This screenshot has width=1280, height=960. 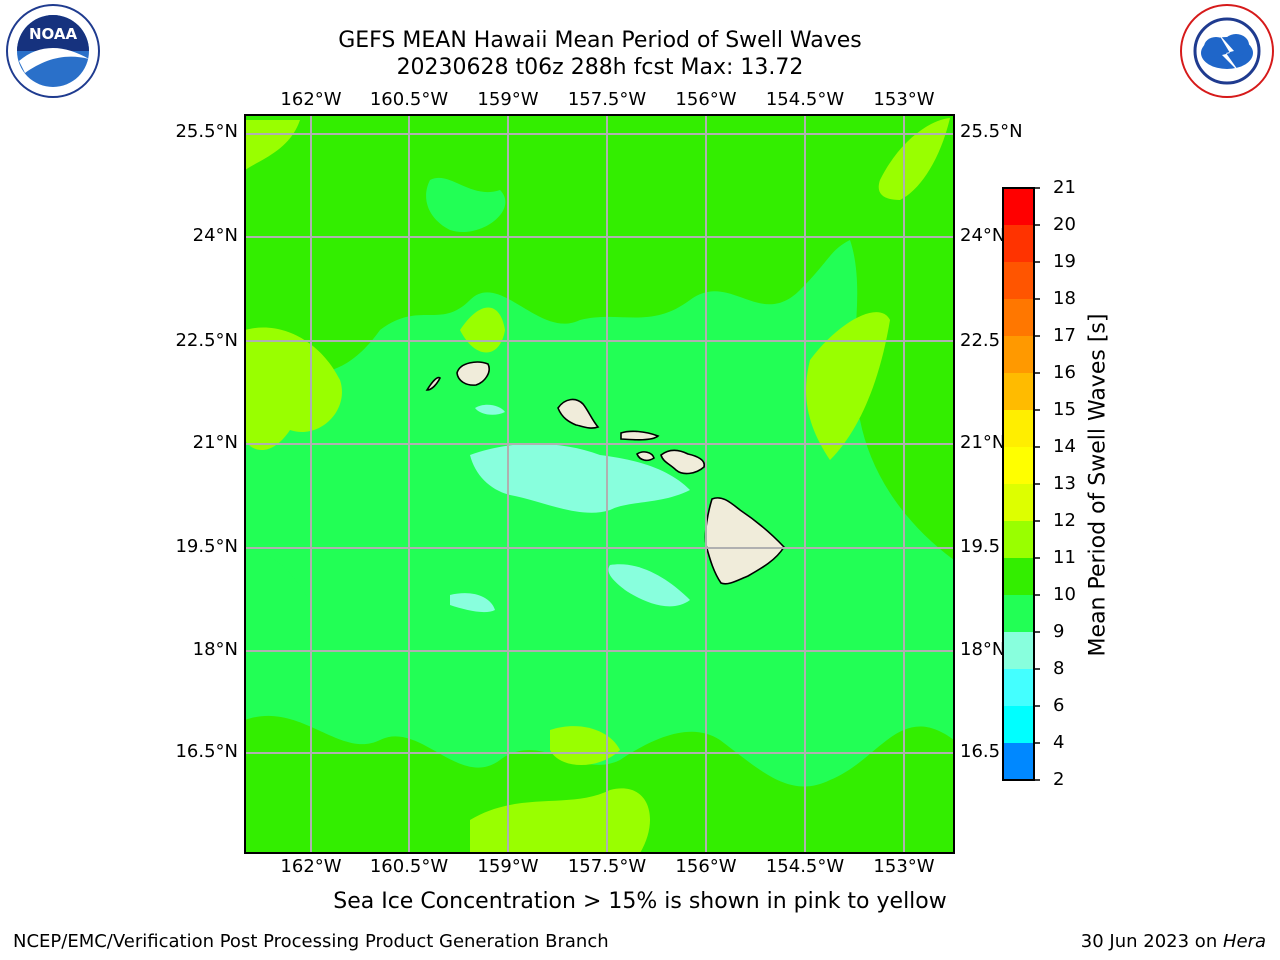 What do you see at coordinates (1064, 261) in the screenshot?
I see `colorbar-tick-label: 19` at bounding box center [1064, 261].